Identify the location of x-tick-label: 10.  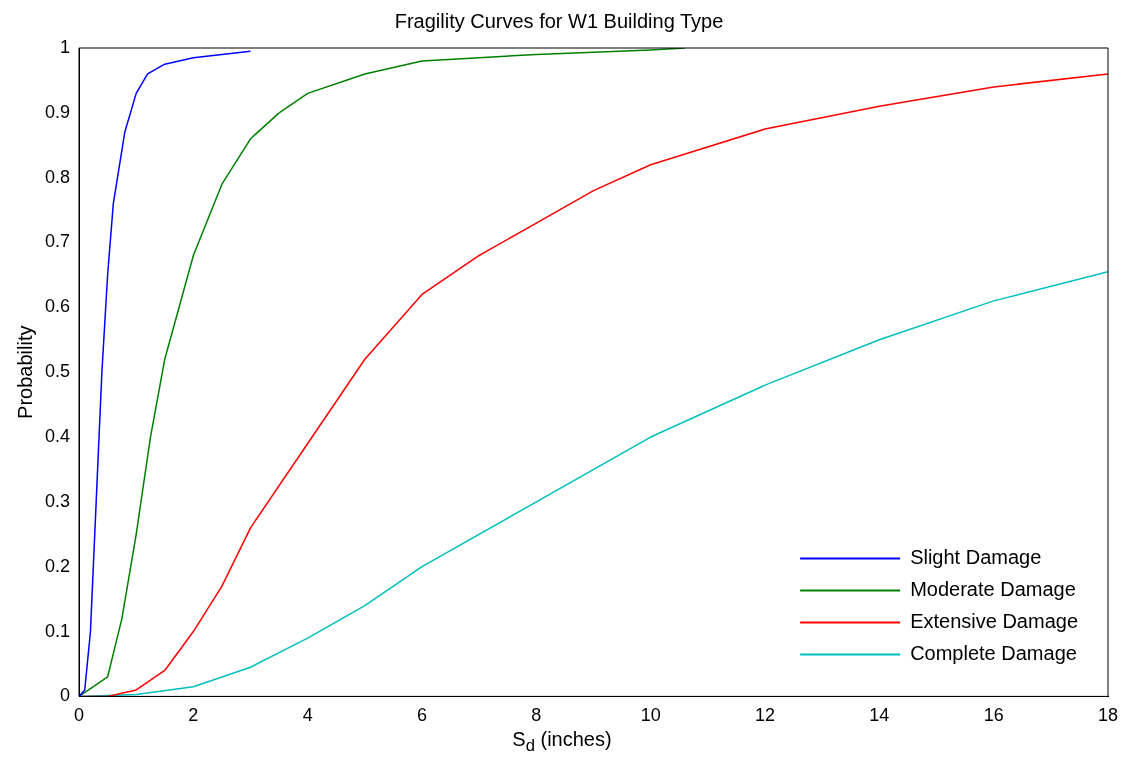
(650, 715).